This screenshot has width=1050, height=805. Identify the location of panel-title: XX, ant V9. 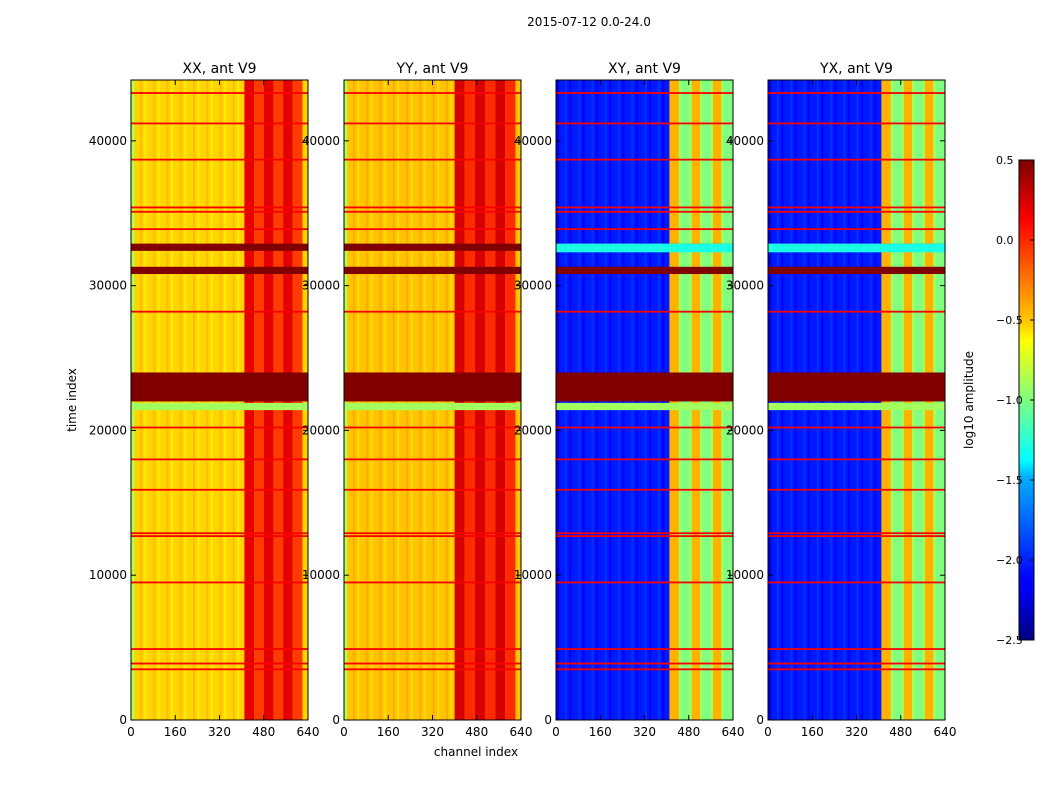
(220, 69).